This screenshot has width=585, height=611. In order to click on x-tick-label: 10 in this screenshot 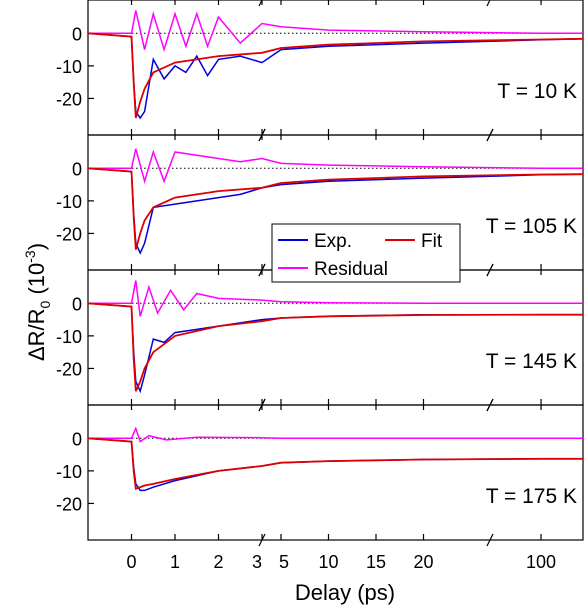, I will do `click(328, 562)`.